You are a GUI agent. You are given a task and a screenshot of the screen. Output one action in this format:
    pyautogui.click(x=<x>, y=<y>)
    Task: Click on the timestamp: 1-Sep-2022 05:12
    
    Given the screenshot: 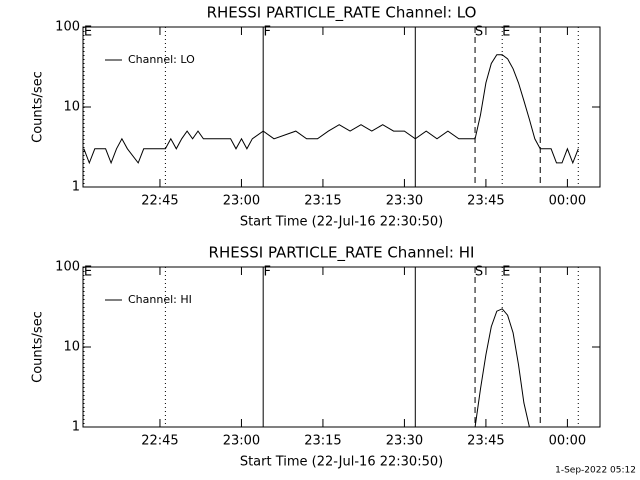 What is the action you would take?
    pyautogui.click(x=595, y=471)
    